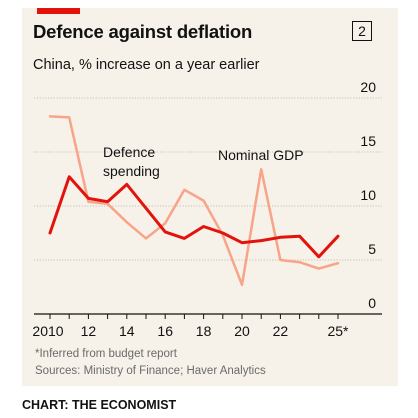 This screenshot has width=418, height=418. What do you see at coordinates (58, 11) in the screenshot?
I see `accent-bar` at bounding box center [58, 11].